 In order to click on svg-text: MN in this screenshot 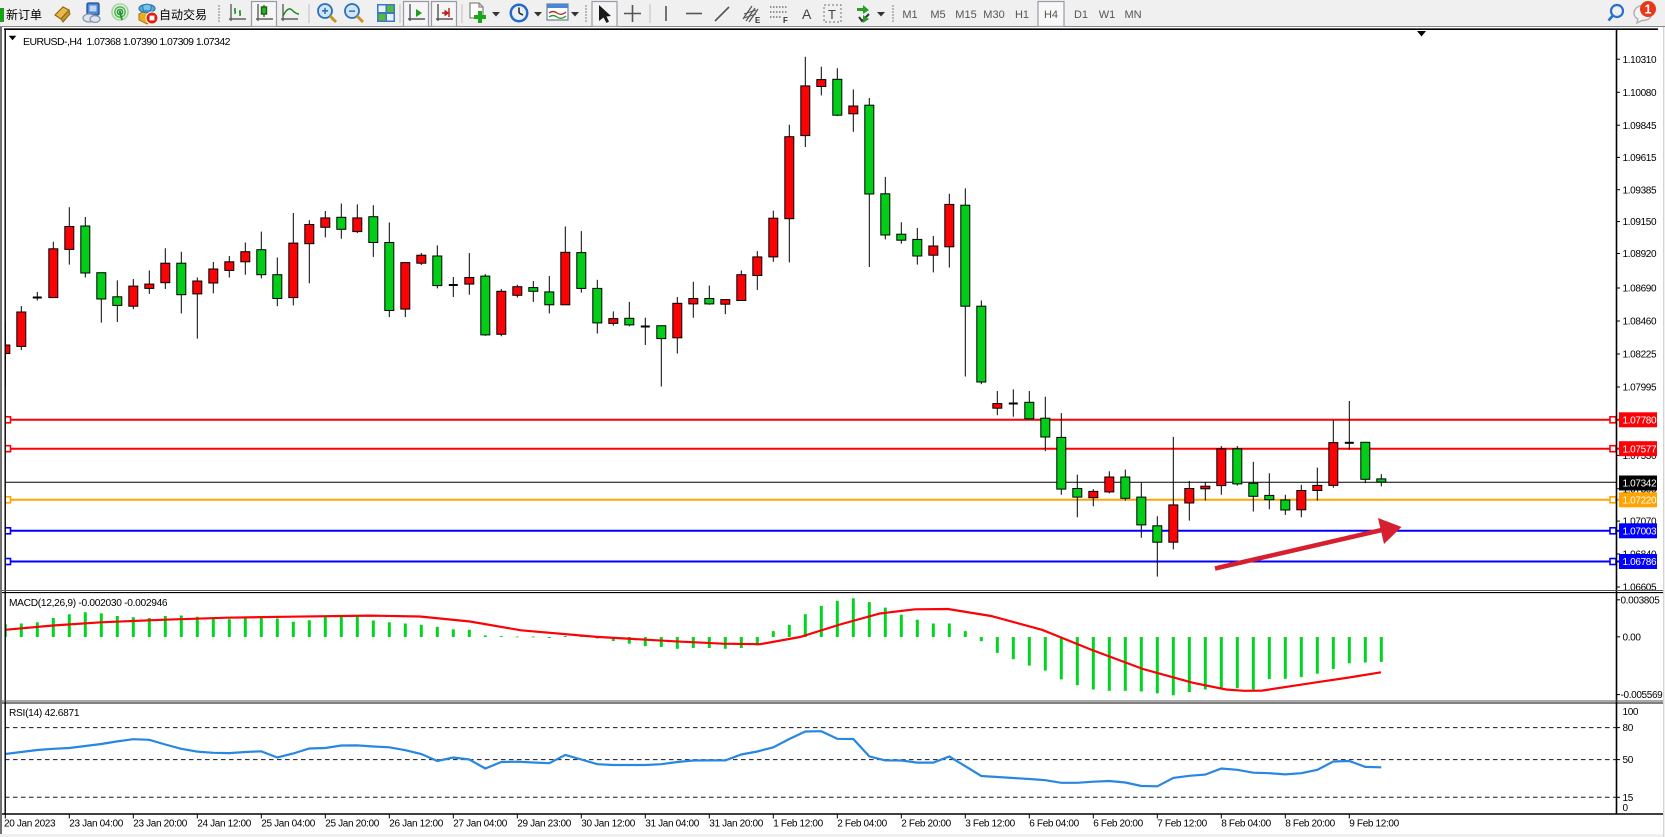, I will do `click(1132, 15)`.